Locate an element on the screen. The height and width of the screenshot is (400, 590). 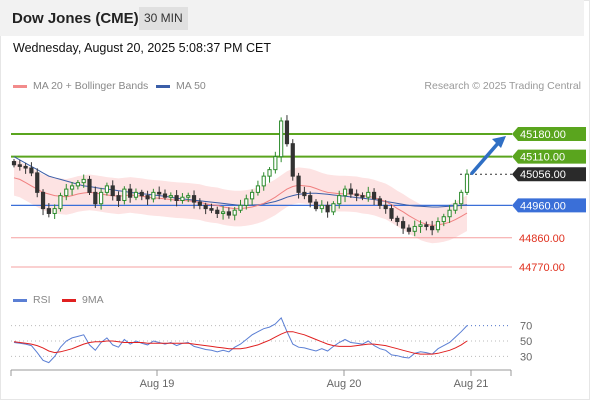
research-credit: Research © 2025 Trading Central is located at coordinates (502, 86).